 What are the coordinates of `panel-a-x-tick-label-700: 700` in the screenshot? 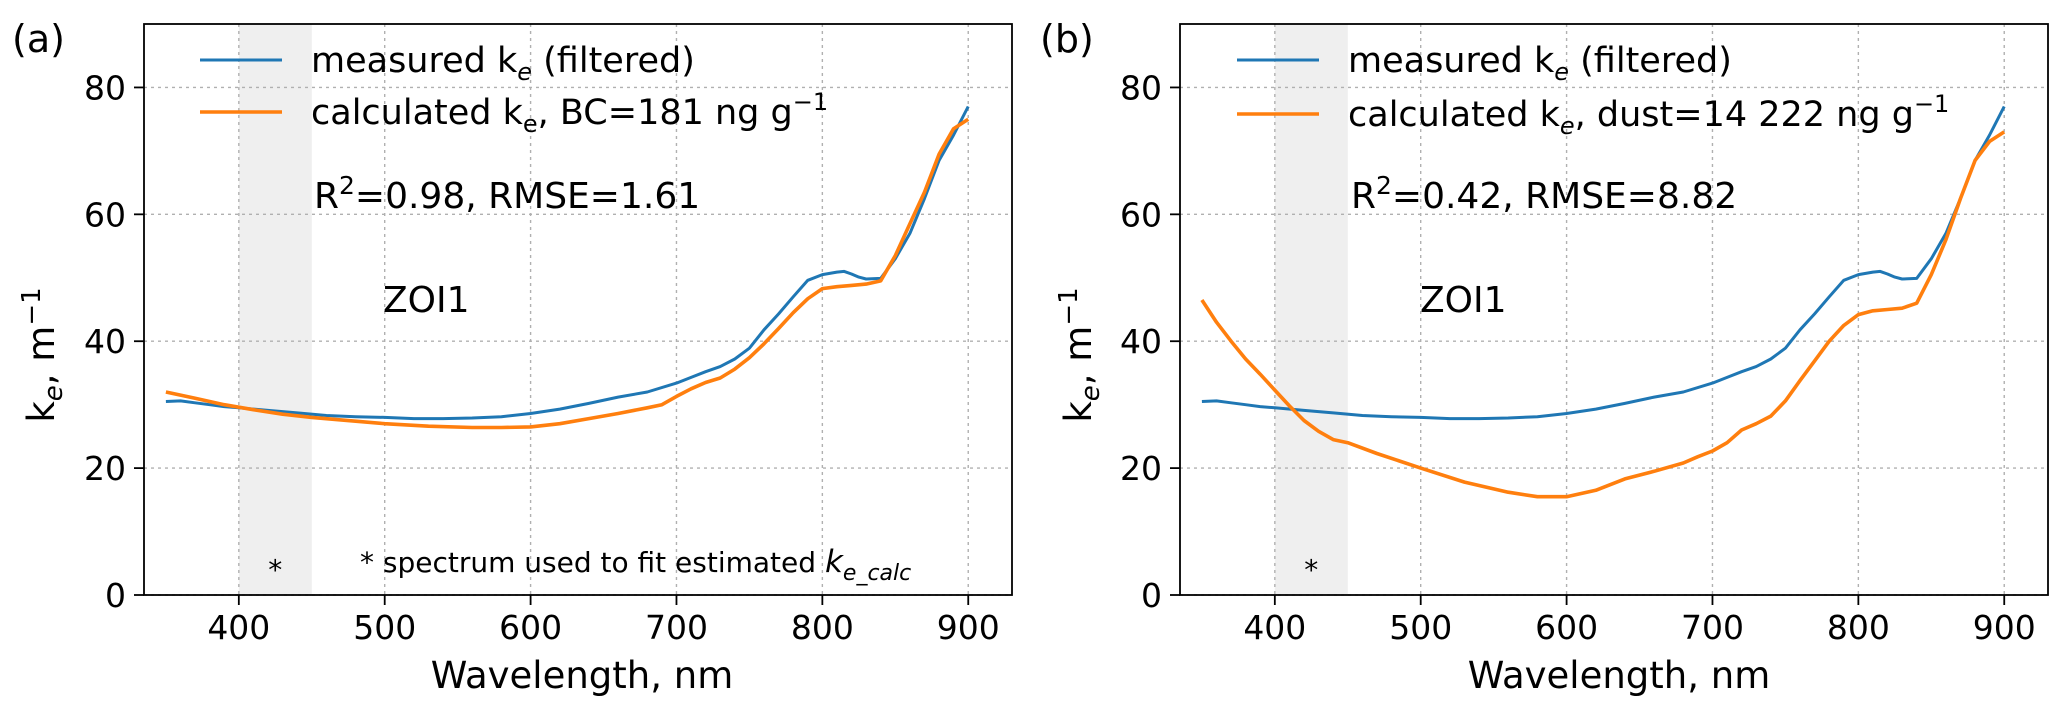 It's located at (676, 627).